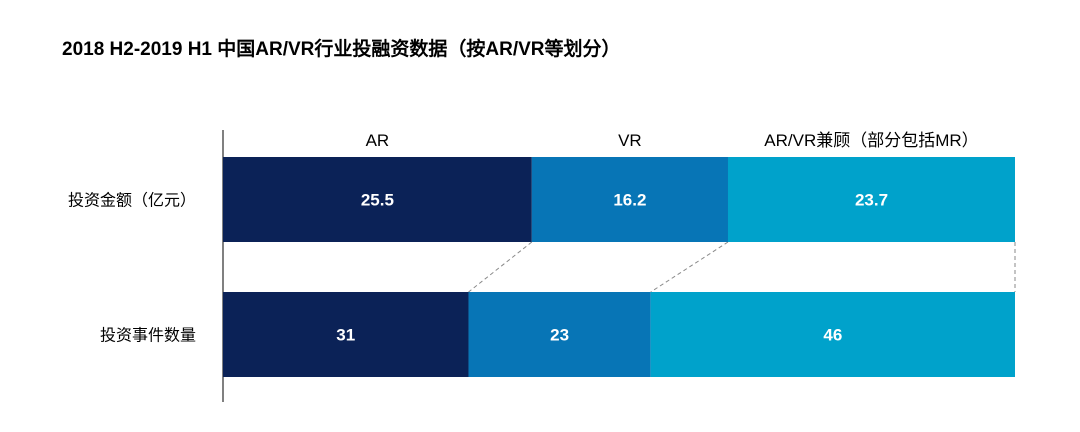  I want to click on data-label-1-row-2: 31, so click(345, 335).